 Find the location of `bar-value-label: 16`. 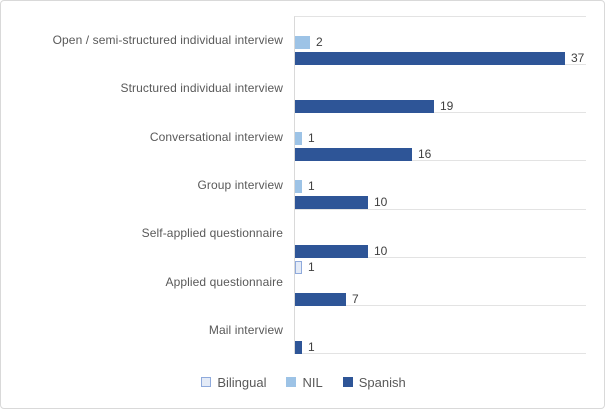

bar-value-label: 16 is located at coordinates (425, 154).